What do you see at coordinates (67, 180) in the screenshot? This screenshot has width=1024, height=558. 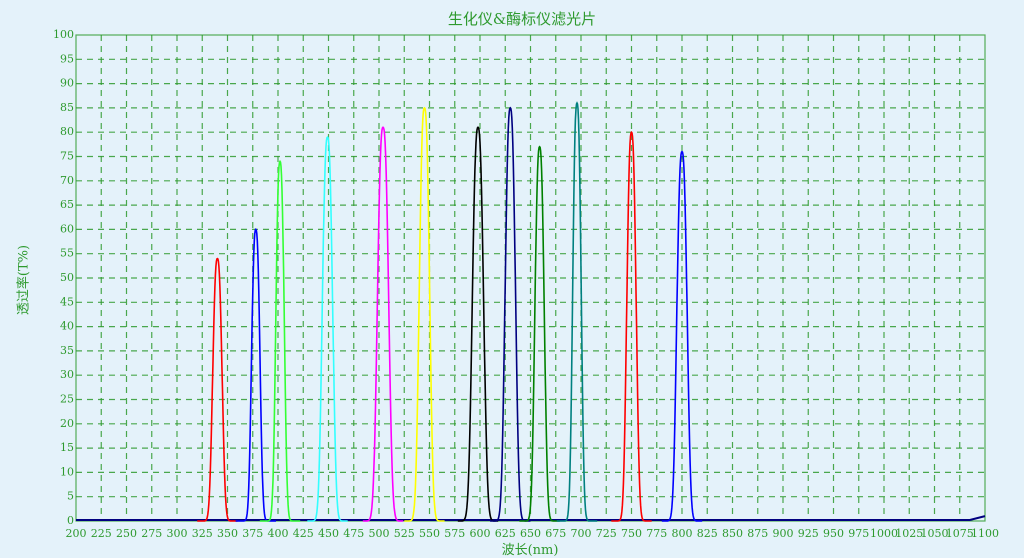 I see `y-tick-label: 70` at bounding box center [67, 180].